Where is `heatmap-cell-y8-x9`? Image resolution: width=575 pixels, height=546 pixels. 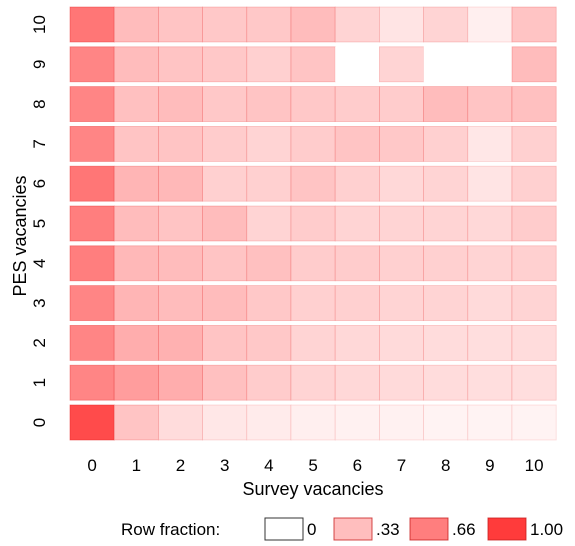
heatmap-cell-y8-x9 is located at coordinates (490, 104).